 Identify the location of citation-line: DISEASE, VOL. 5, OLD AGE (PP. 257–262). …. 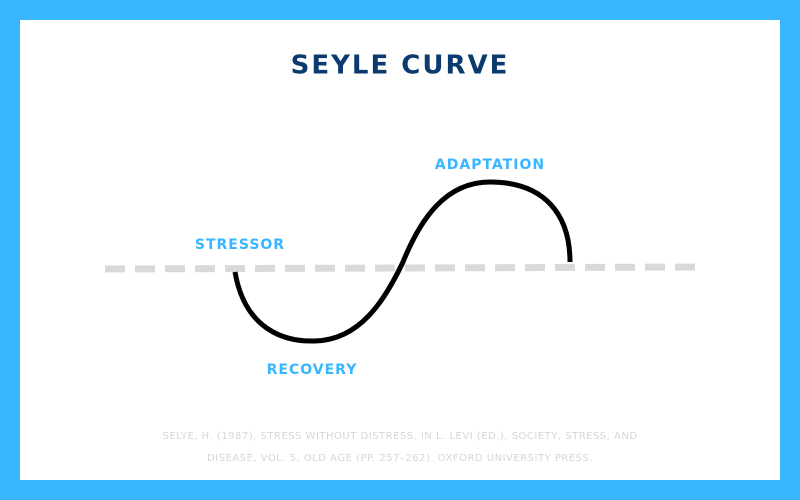
(400, 458).